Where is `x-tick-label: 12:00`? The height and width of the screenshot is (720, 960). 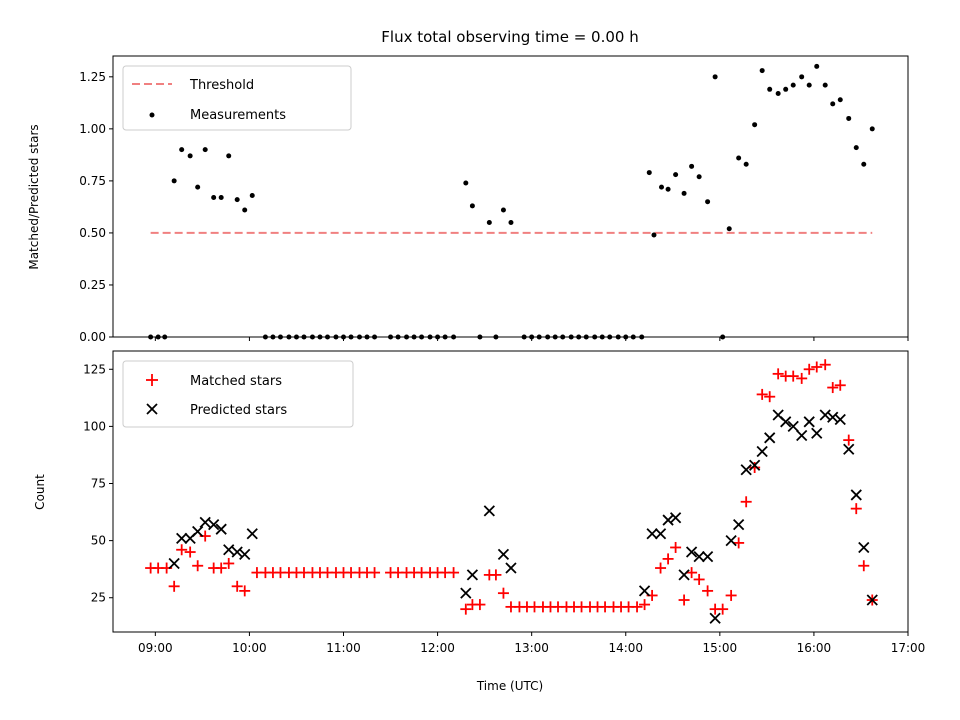 x-tick-label: 12:00 is located at coordinates (437, 648).